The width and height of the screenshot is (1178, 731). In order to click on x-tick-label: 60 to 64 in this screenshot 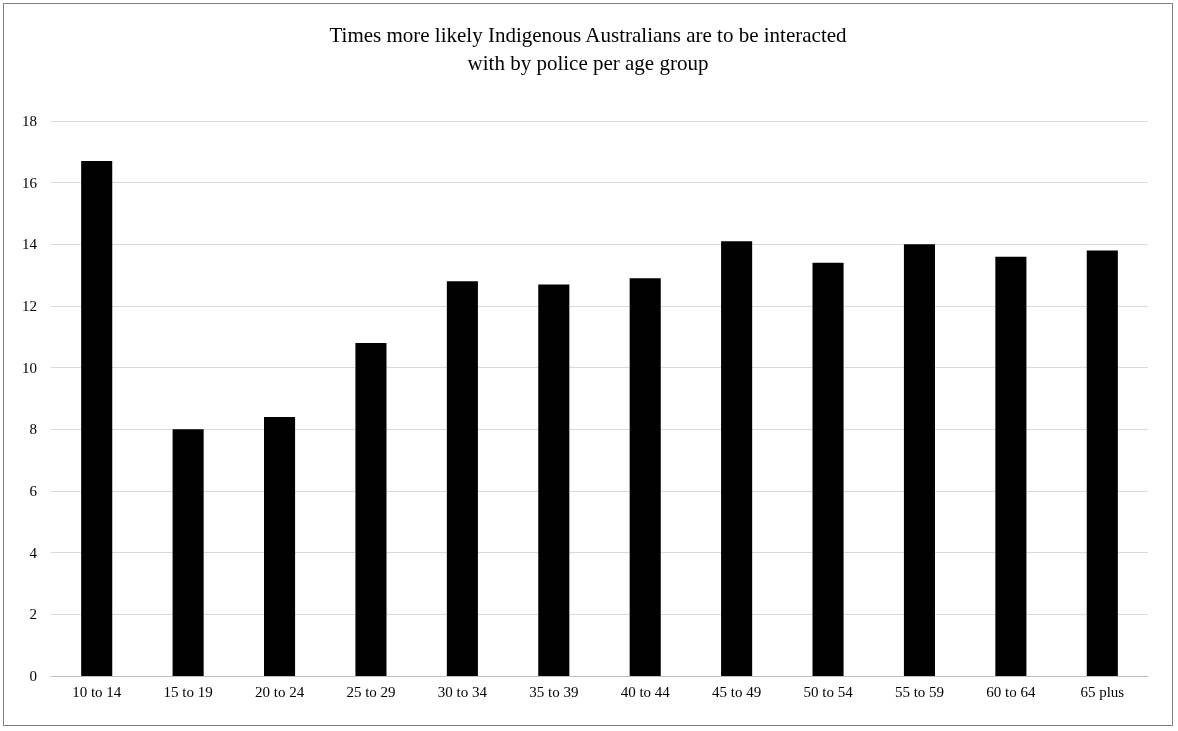, I will do `click(1011, 691)`.